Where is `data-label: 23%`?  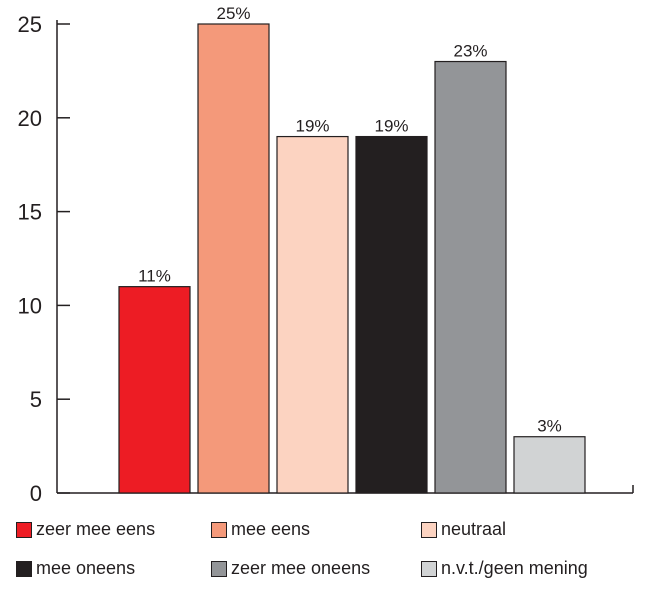 data-label: 23% is located at coordinates (470, 51).